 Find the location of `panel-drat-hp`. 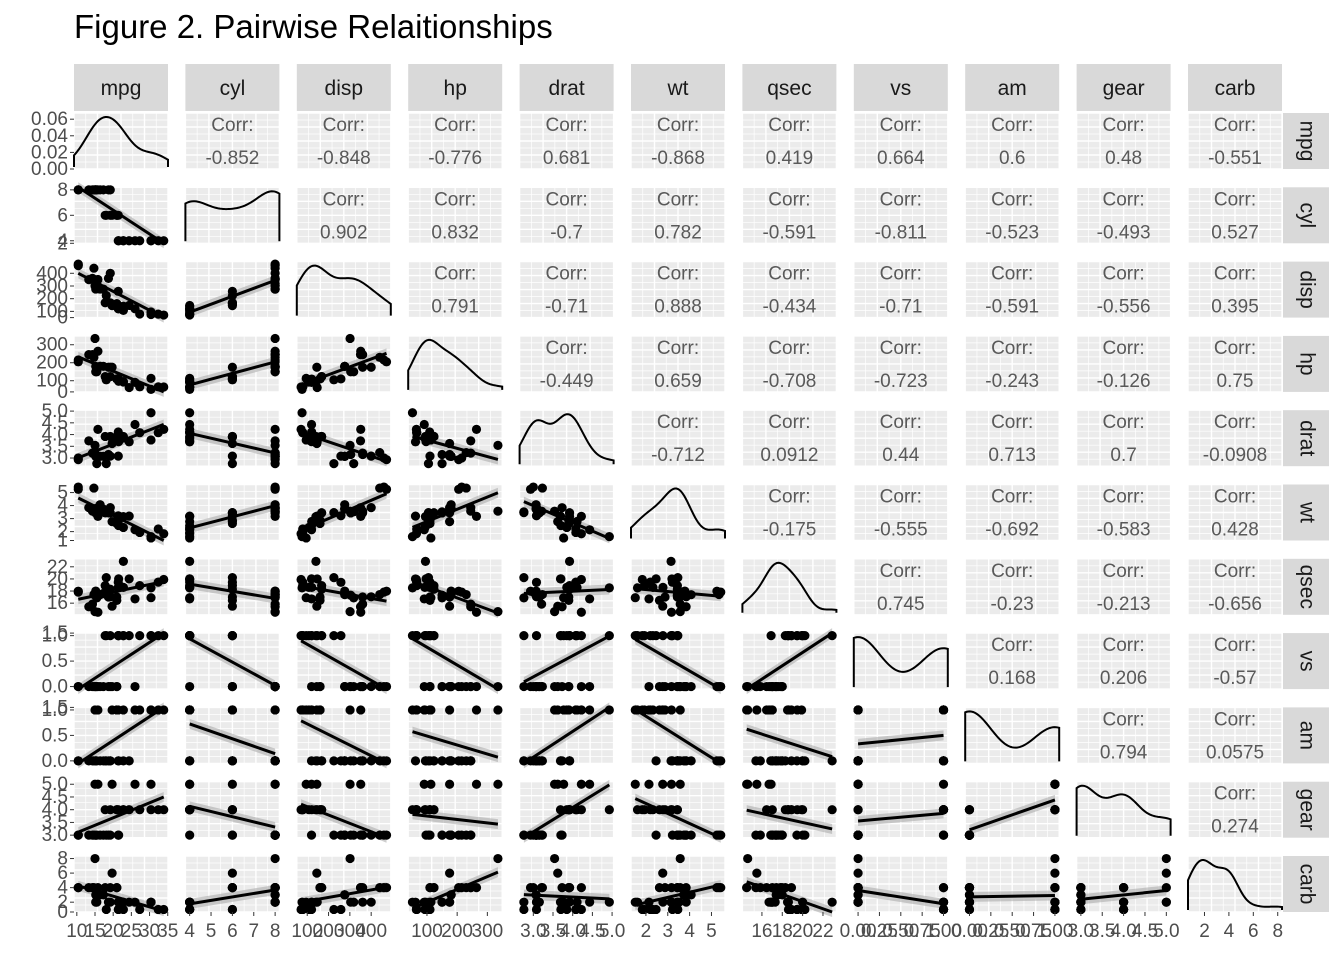

panel-drat-hp is located at coordinates (455, 438).